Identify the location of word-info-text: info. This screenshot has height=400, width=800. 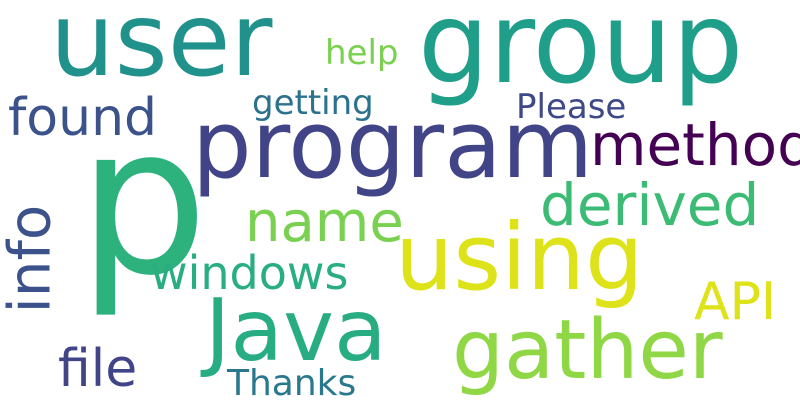
(32, 259).